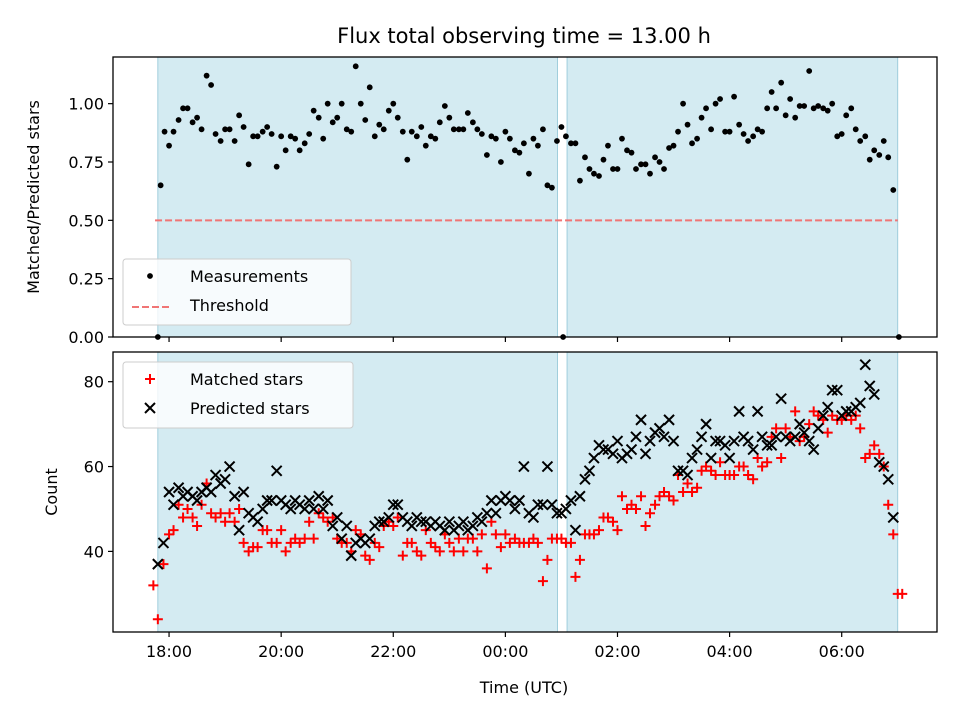 Image resolution: width=960 pixels, height=720 pixels. Describe the element at coordinates (524, 36) in the screenshot. I see `chart-title: Flux total observing time = 13.00 h` at that location.